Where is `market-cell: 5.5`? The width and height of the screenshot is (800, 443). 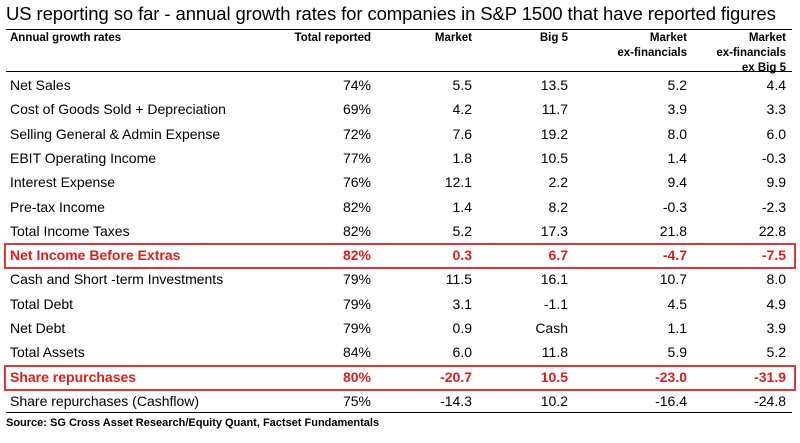 market-cell: 5.5 is located at coordinates (462, 85).